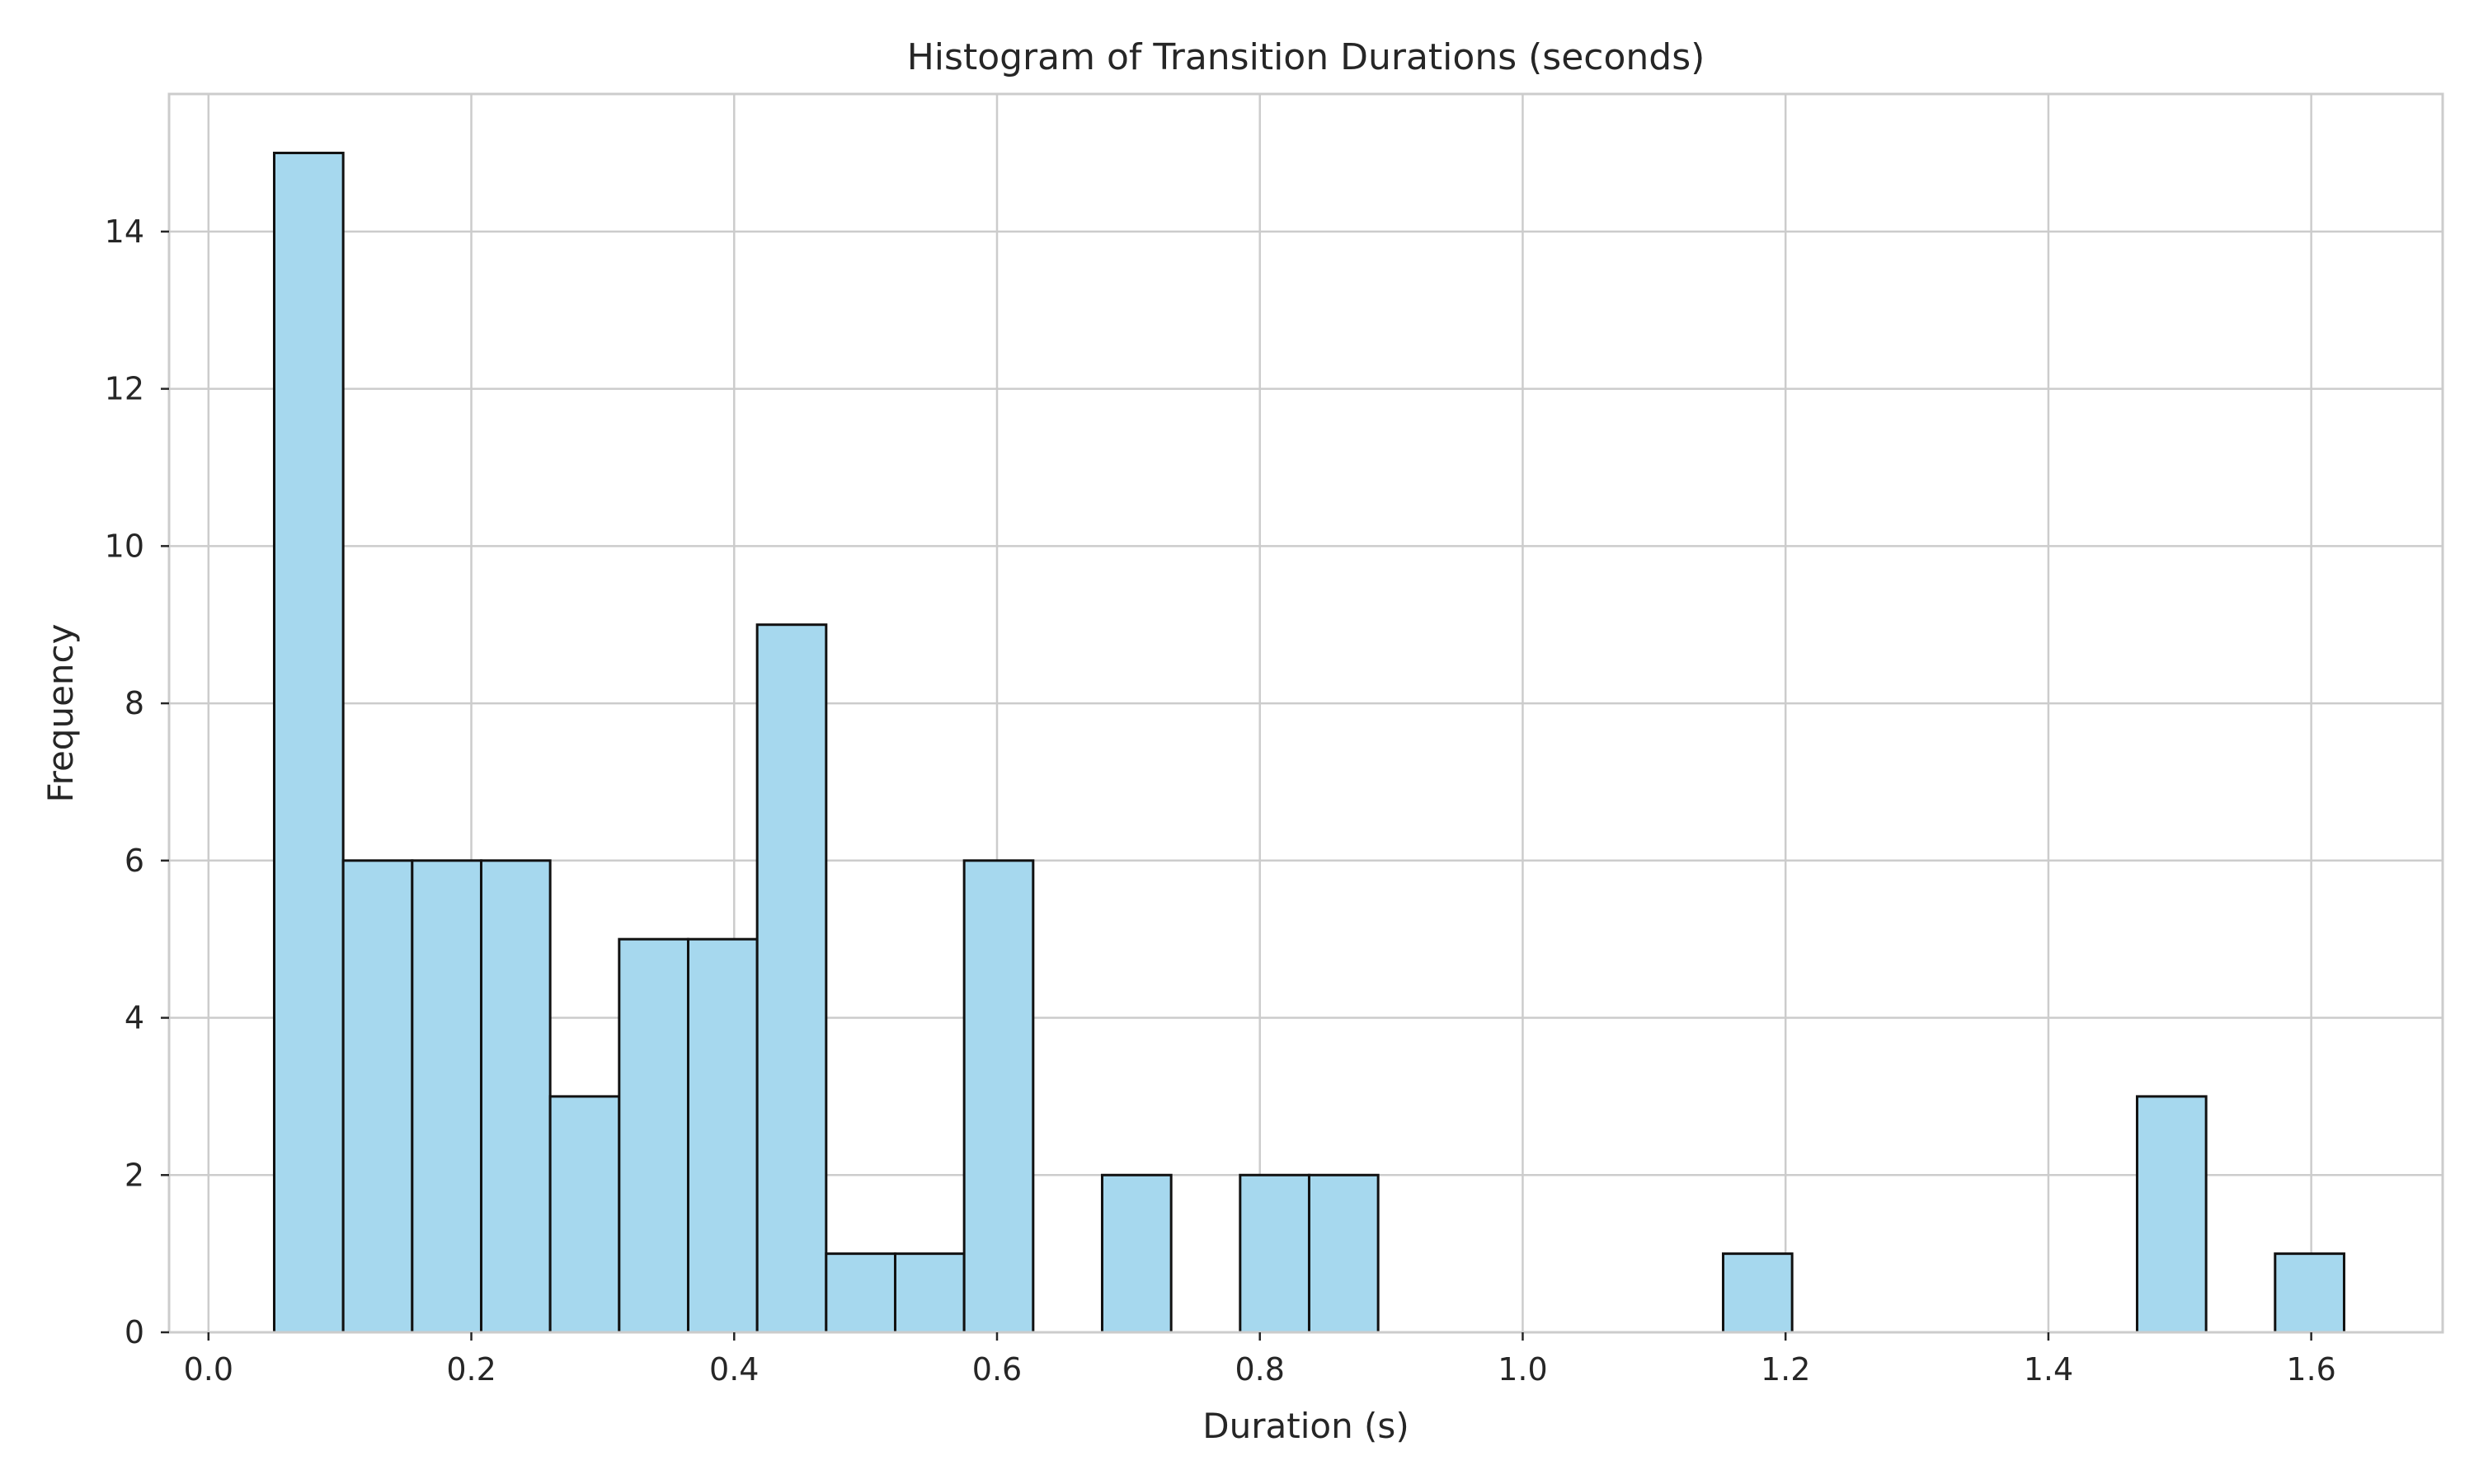  Describe the element at coordinates (124, 389) in the screenshot. I see `y-tick-label: 12` at that location.